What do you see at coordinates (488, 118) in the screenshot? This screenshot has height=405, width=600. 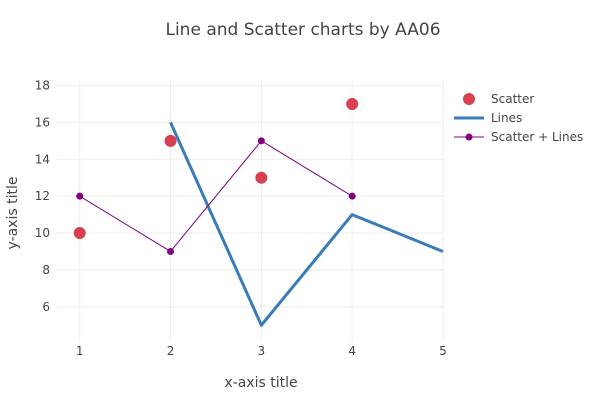 I see `legend-item-lines: Lines` at bounding box center [488, 118].